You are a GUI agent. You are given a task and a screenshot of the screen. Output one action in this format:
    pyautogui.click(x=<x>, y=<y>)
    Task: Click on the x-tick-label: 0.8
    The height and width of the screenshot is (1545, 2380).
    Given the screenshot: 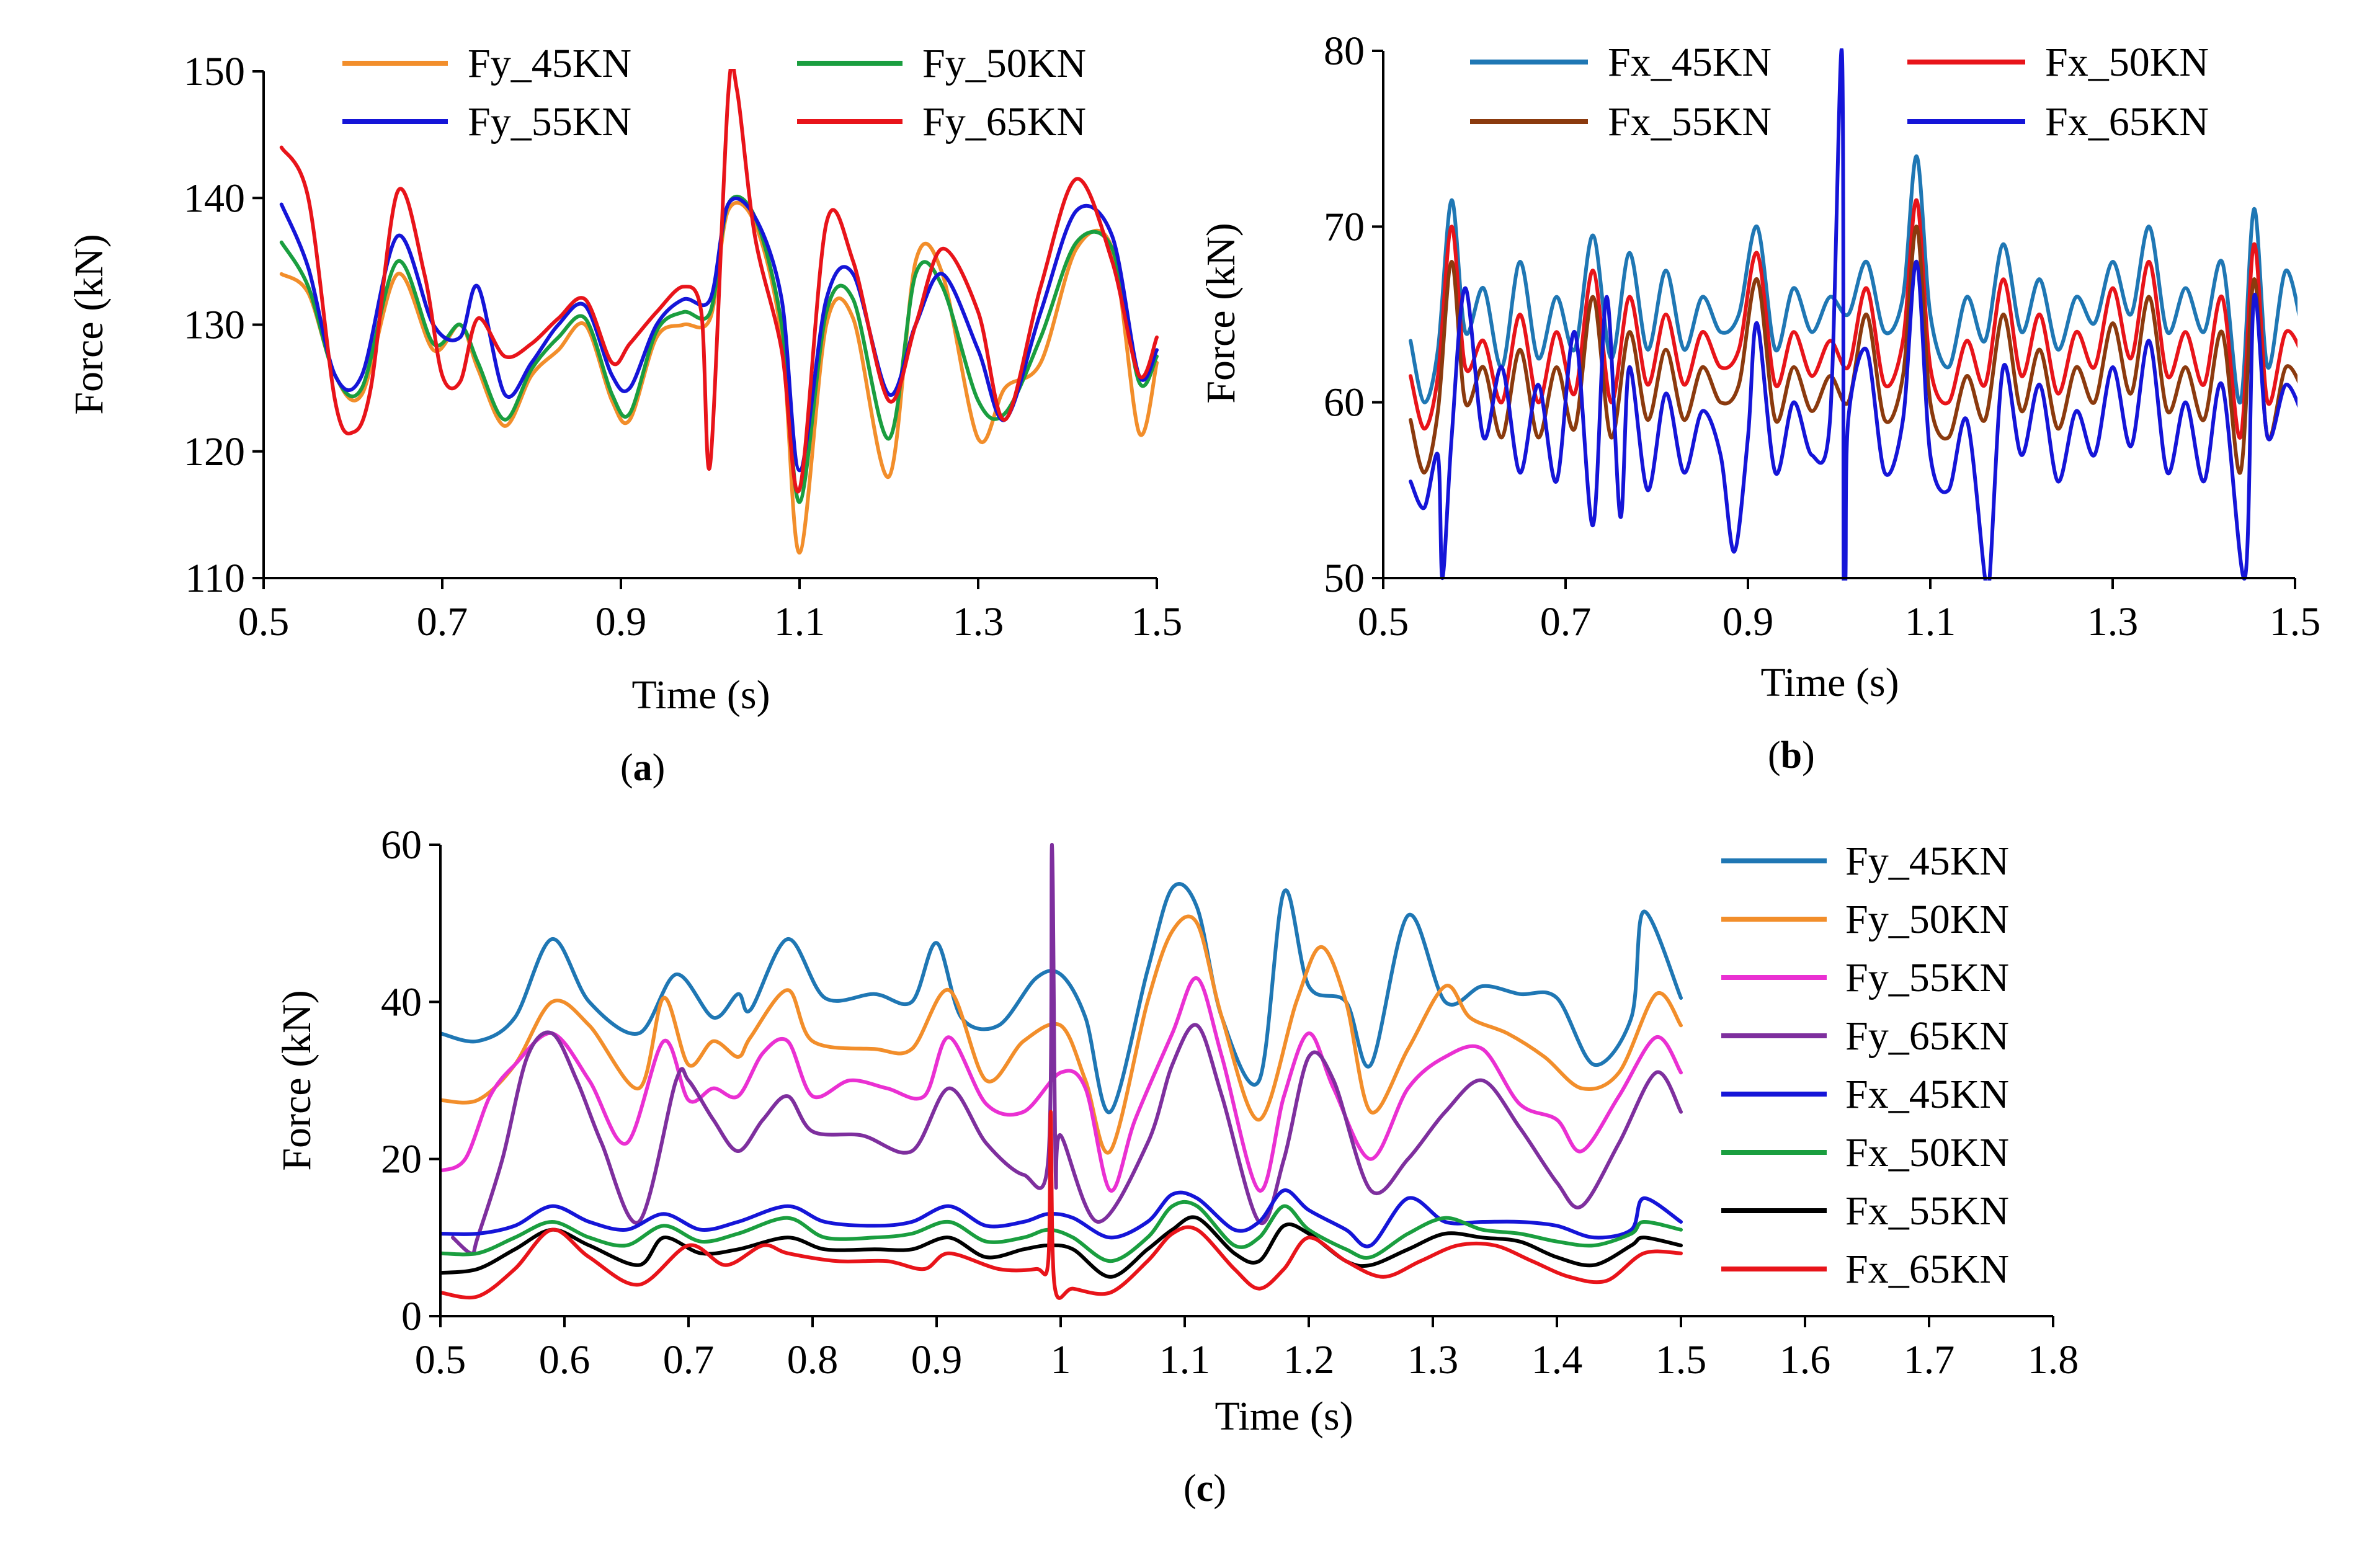 What is the action you would take?
    pyautogui.click(x=813, y=1359)
    